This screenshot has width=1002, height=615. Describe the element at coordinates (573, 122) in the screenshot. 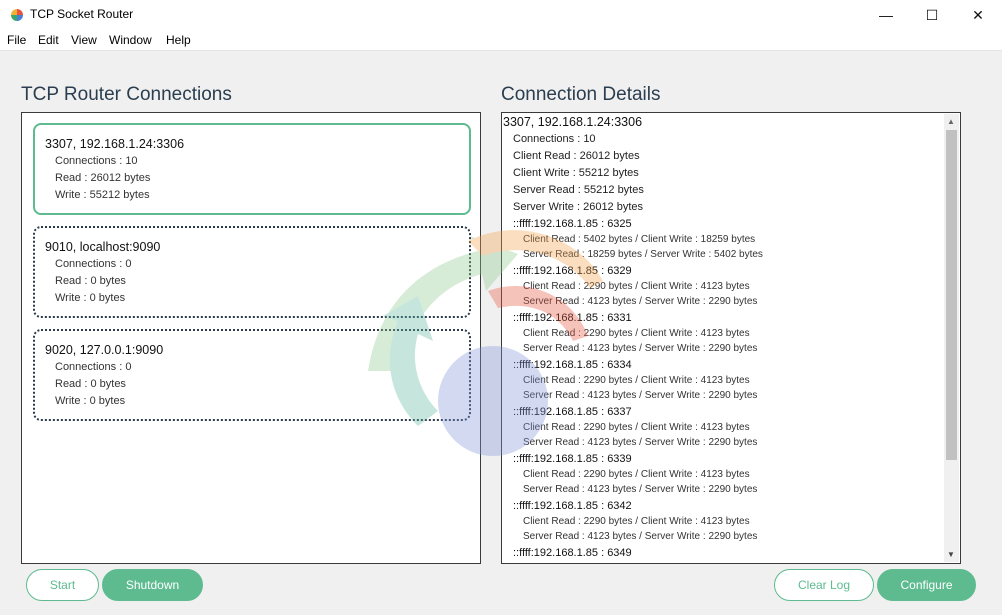

I see `details-header: 3307, 192.168.1.24:3306` at that location.